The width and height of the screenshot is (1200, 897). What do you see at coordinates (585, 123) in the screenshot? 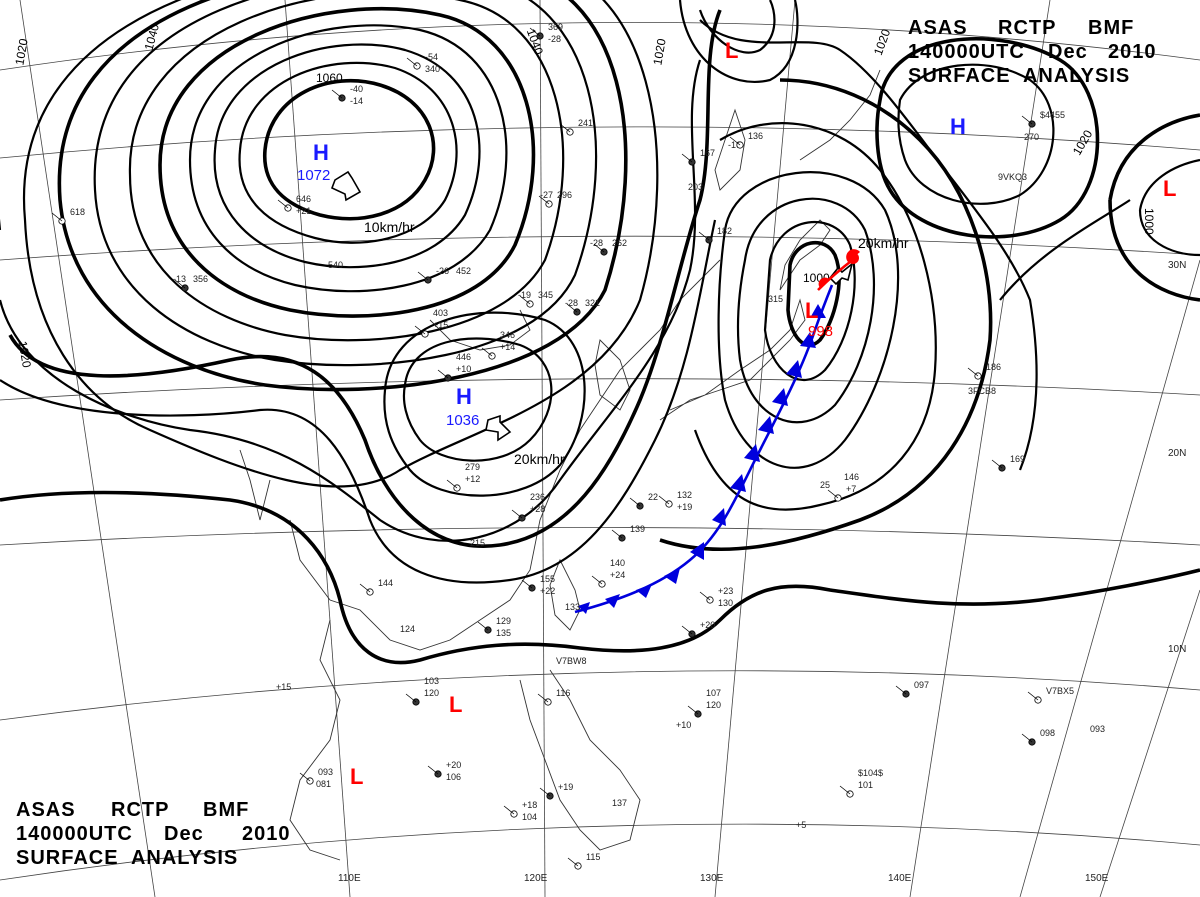
I see `station-label: 241` at bounding box center [585, 123].